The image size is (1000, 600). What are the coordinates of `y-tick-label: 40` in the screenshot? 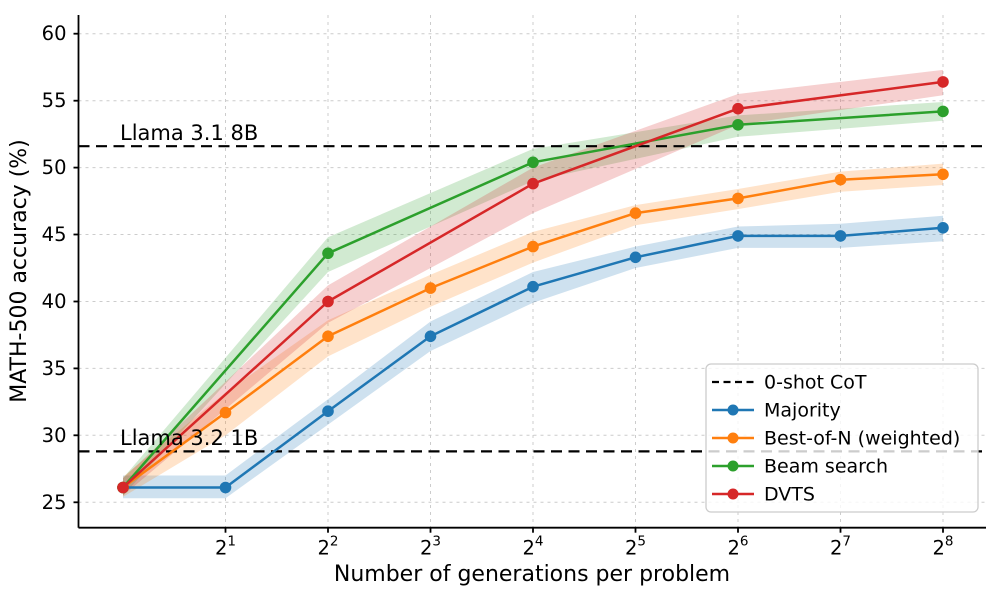 It's located at (54, 301).